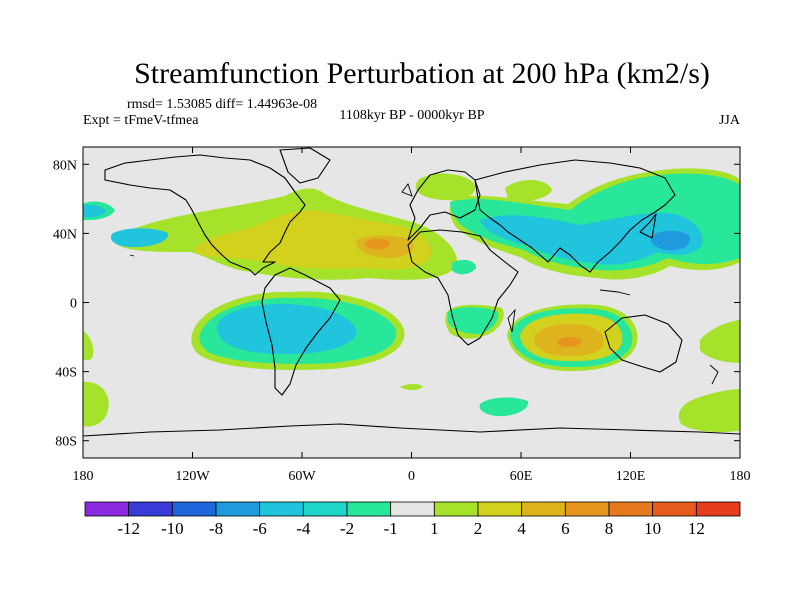 The image size is (800, 600). I want to click on europe-blob, so click(445, 187).